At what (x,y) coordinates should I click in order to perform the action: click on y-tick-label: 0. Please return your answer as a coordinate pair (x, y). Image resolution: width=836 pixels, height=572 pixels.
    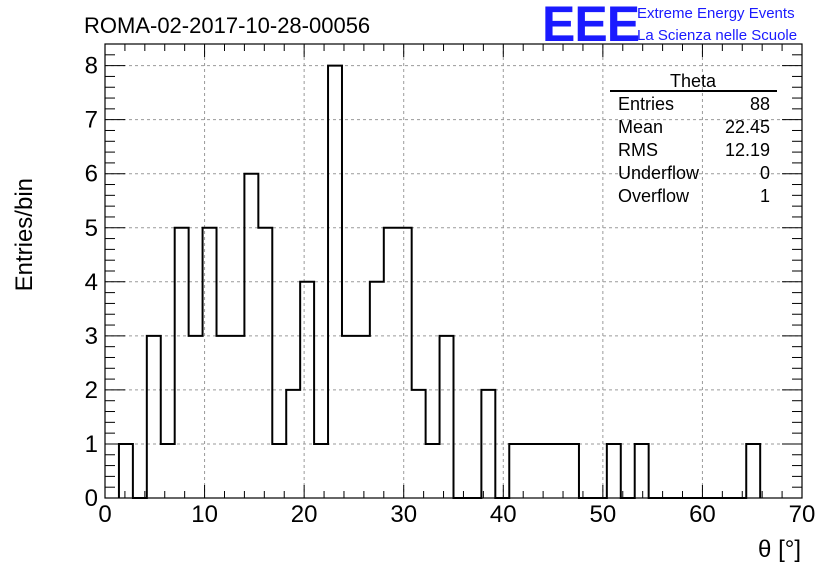
    Looking at the image, I should click on (91, 498).